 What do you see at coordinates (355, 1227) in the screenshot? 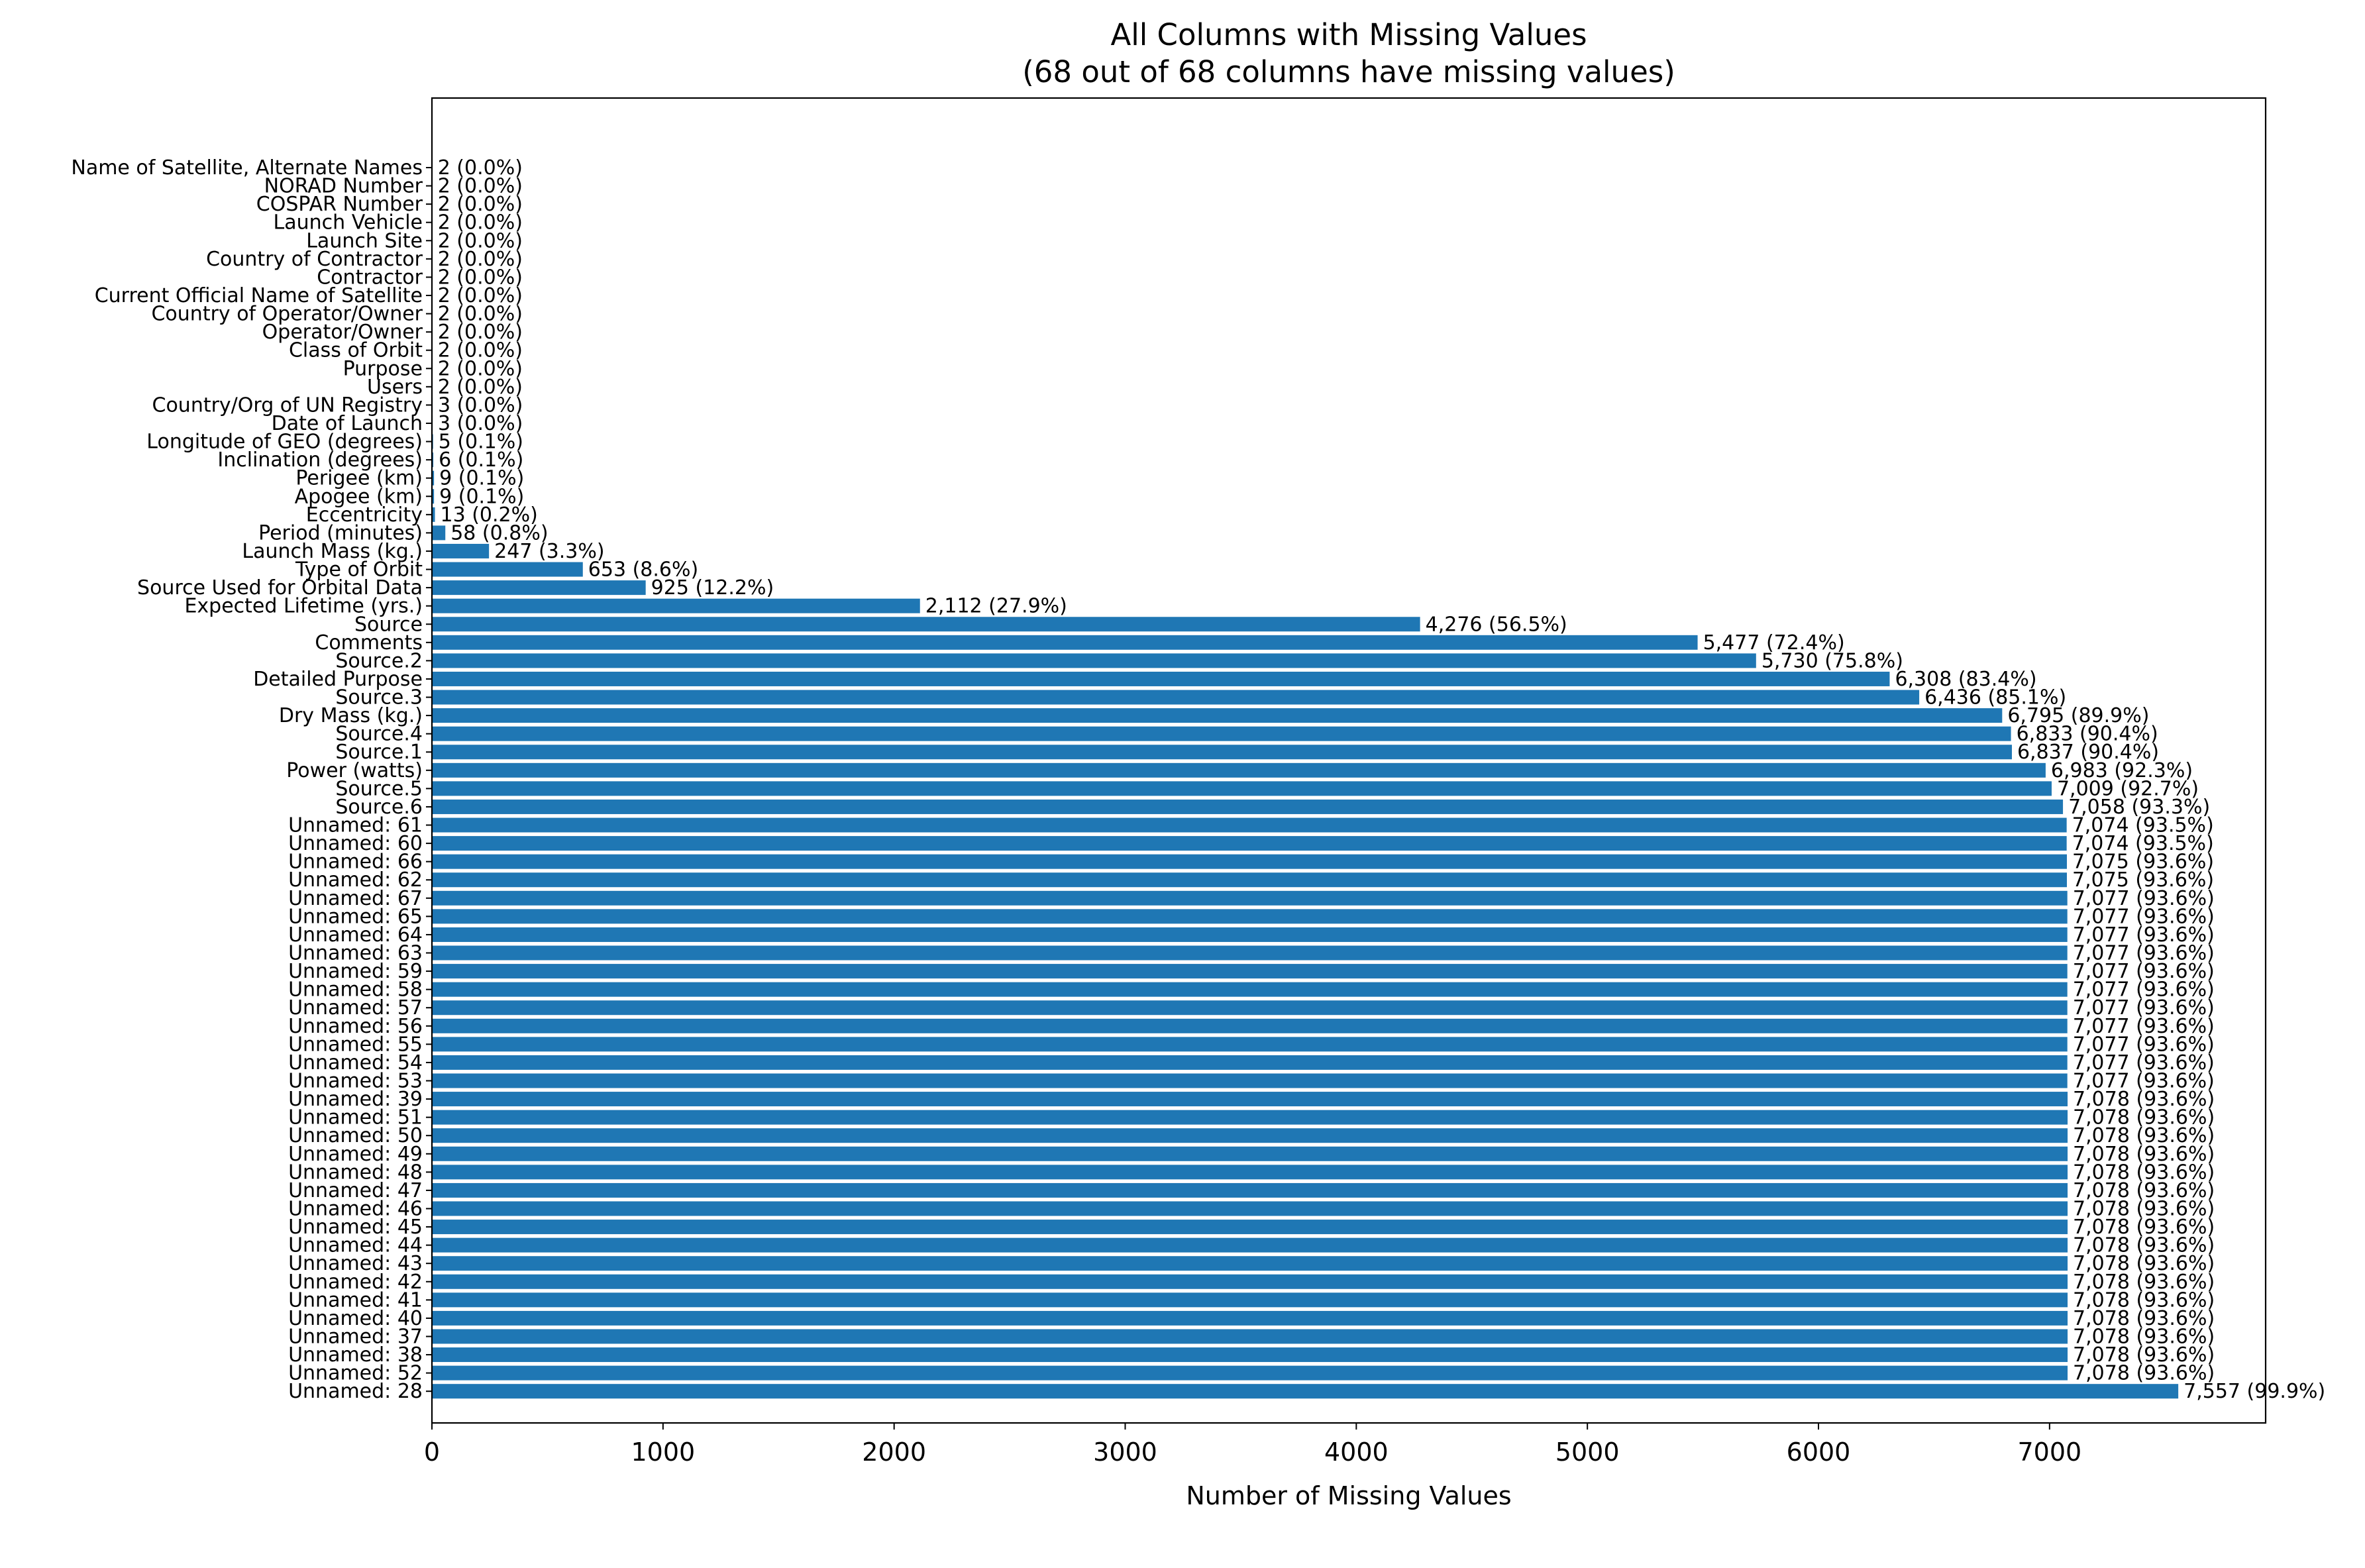
I see `y-tick-label: Unnamed: 45` at bounding box center [355, 1227].